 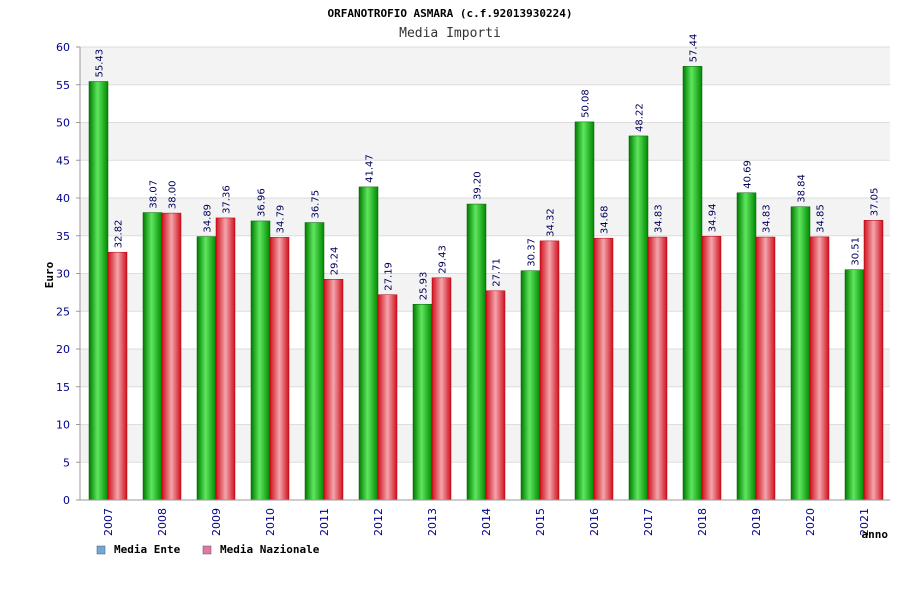 What do you see at coordinates (800, 353) in the screenshot?
I see `bar-media-ente-2020` at bounding box center [800, 353].